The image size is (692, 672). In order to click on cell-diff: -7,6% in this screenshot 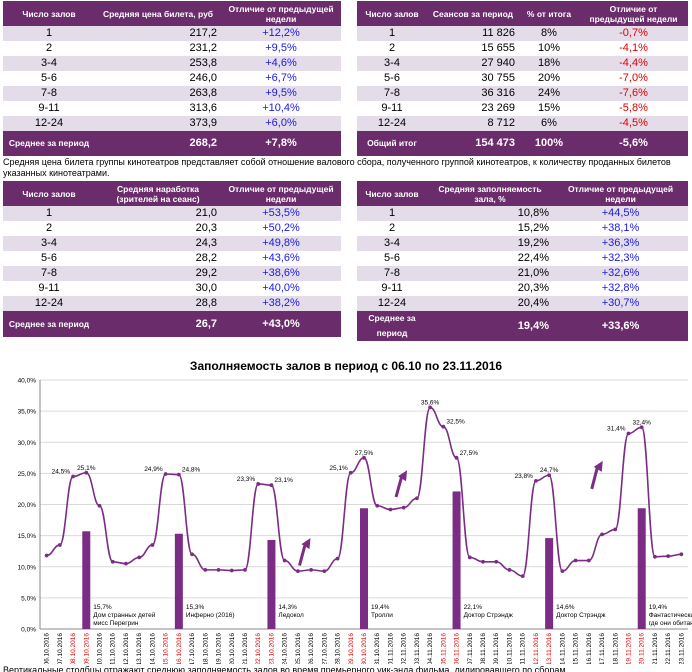, I will do `click(633, 93)`.